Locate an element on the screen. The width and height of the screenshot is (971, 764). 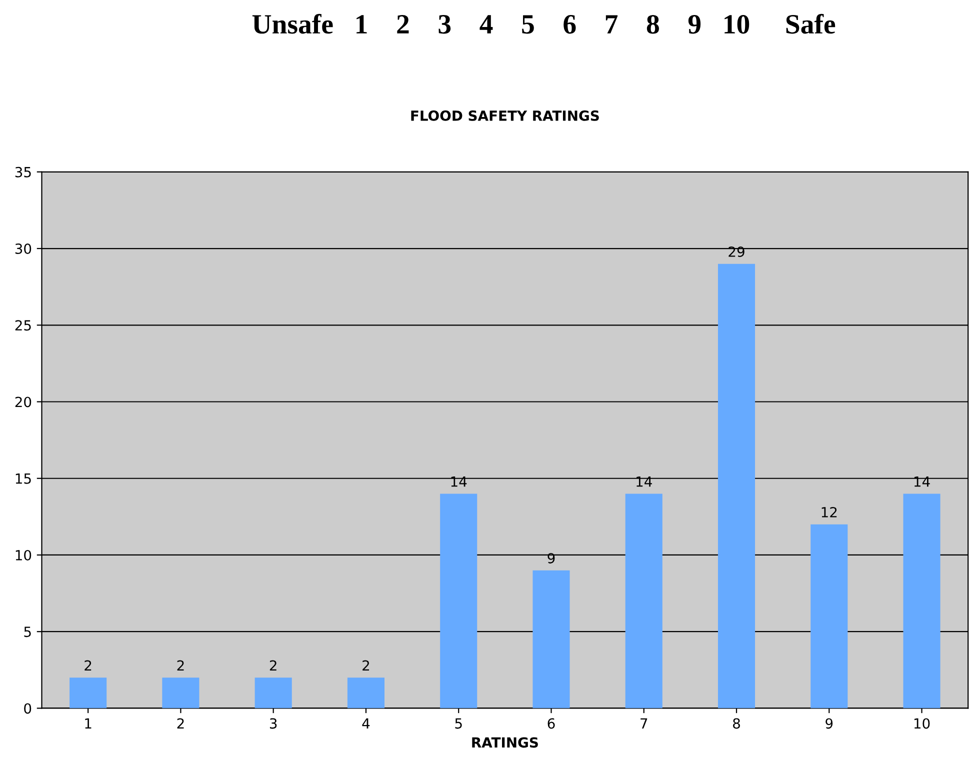
x-tick-label: 4 is located at coordinates (366, 723).